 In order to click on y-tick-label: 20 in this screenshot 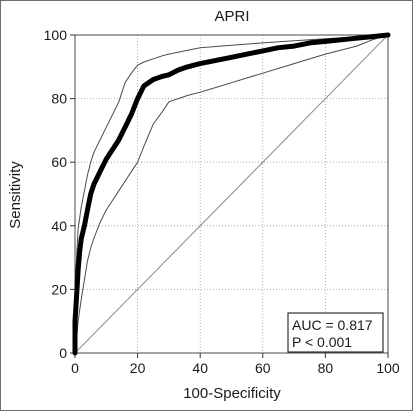, I will do `click(59, 289)`.